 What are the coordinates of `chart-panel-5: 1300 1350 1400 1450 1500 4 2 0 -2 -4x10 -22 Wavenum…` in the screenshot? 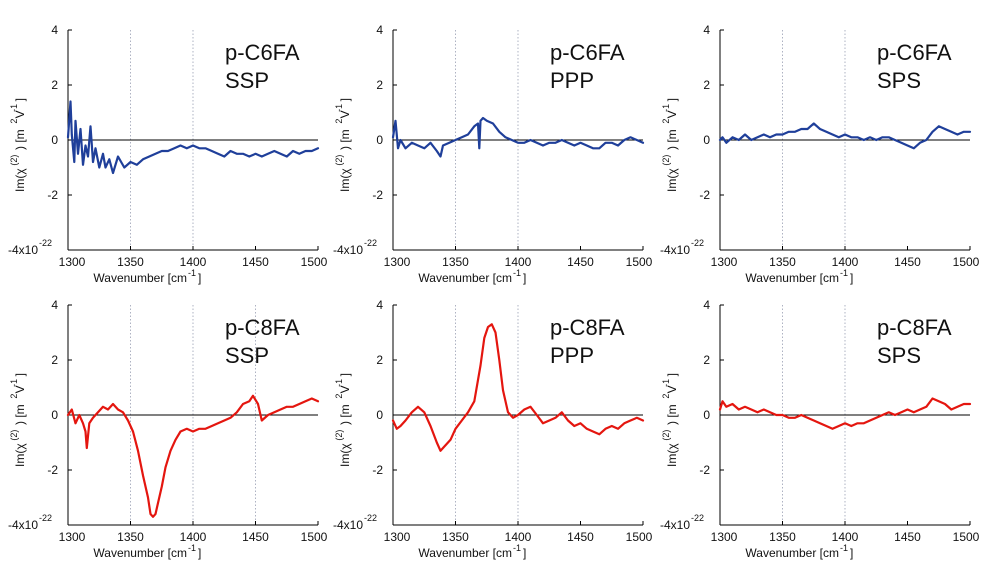 It's located at (493, 429).